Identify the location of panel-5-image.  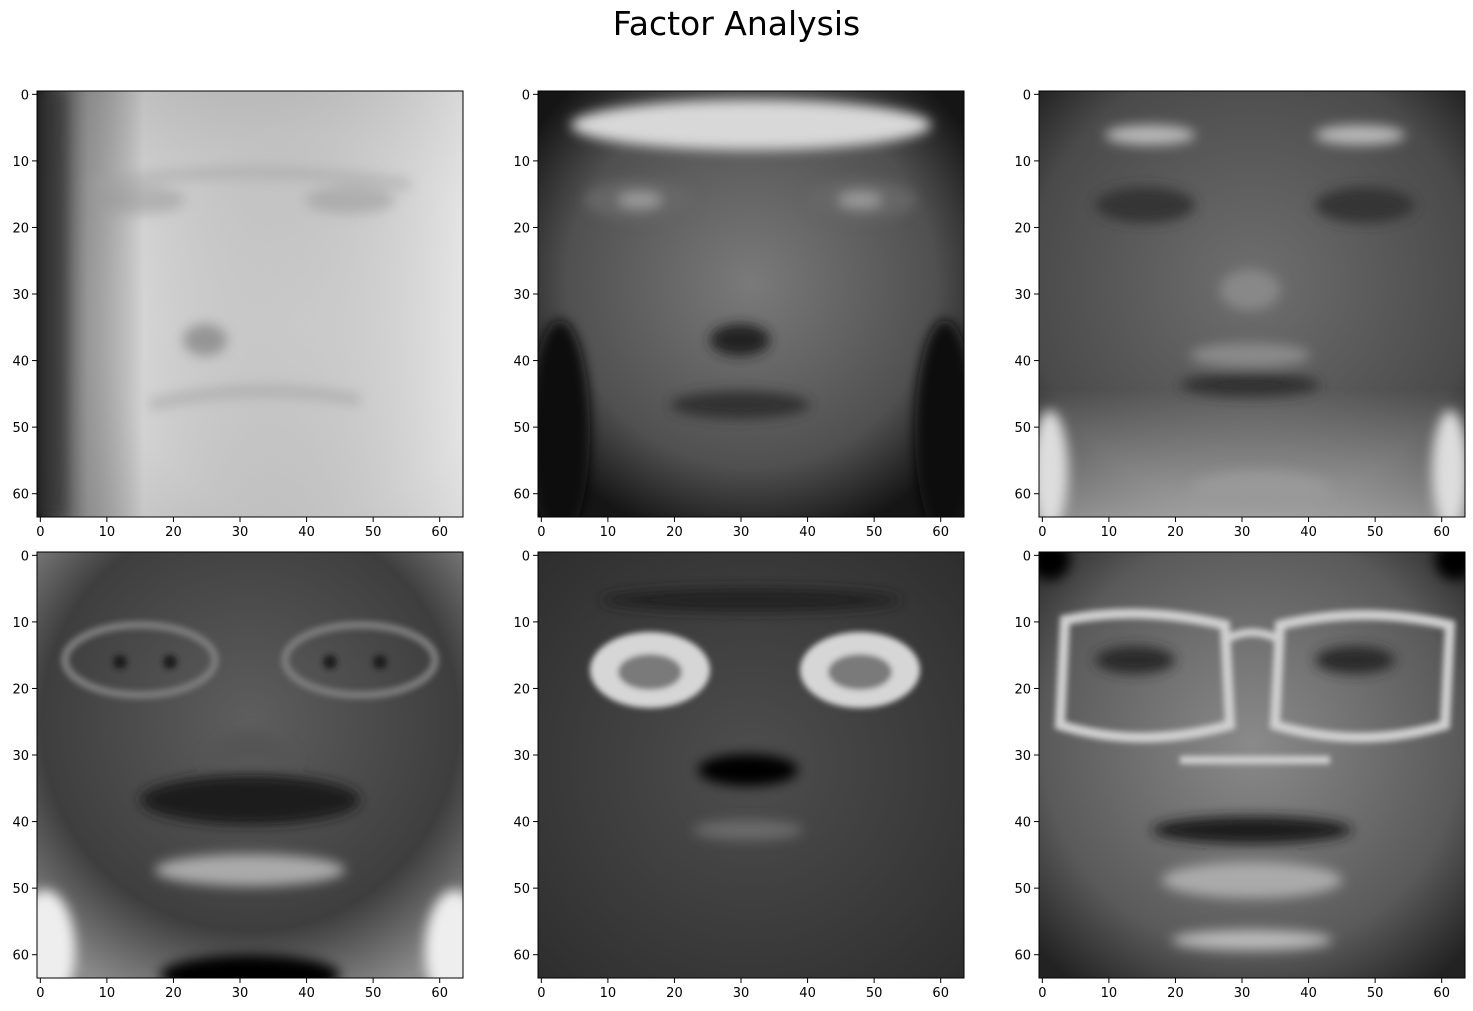
(751, 765).